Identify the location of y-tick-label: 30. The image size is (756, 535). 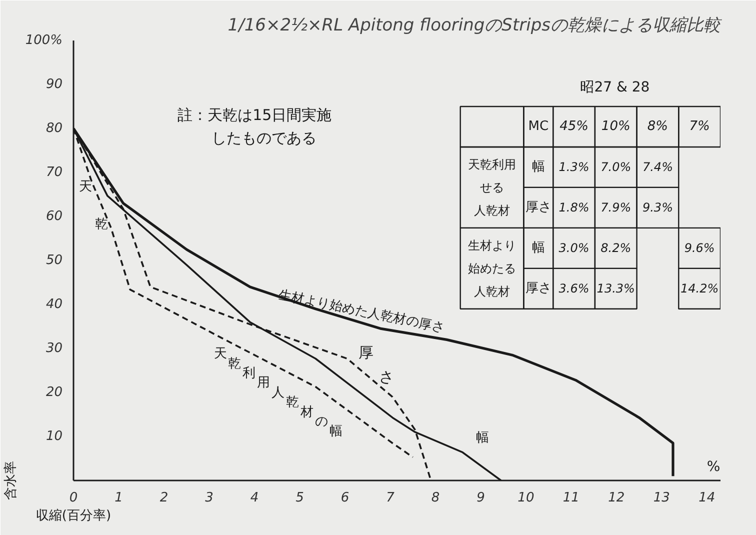
(54, 348).